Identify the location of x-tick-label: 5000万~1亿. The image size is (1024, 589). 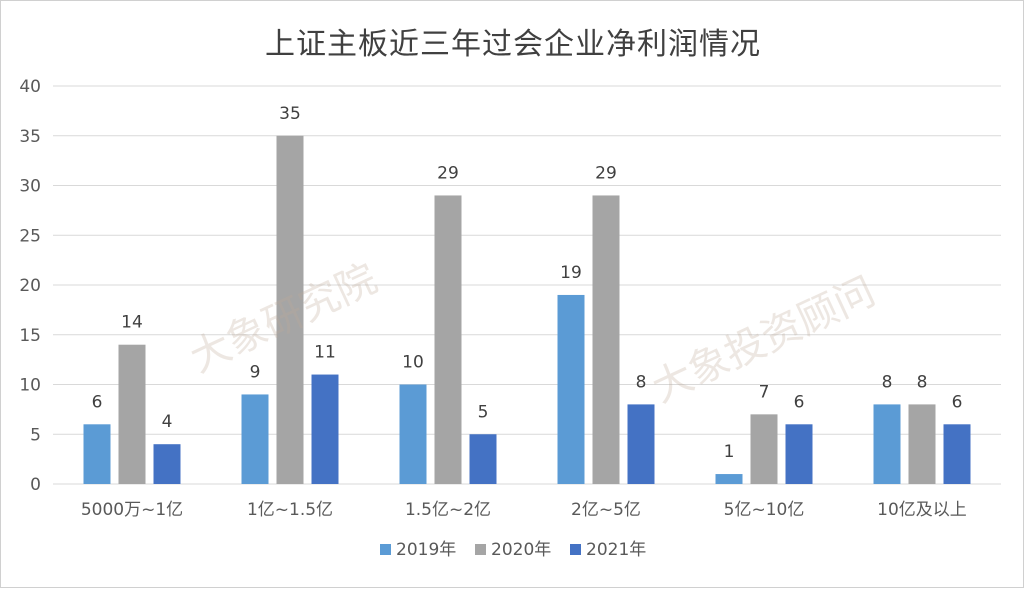
(132, 510).